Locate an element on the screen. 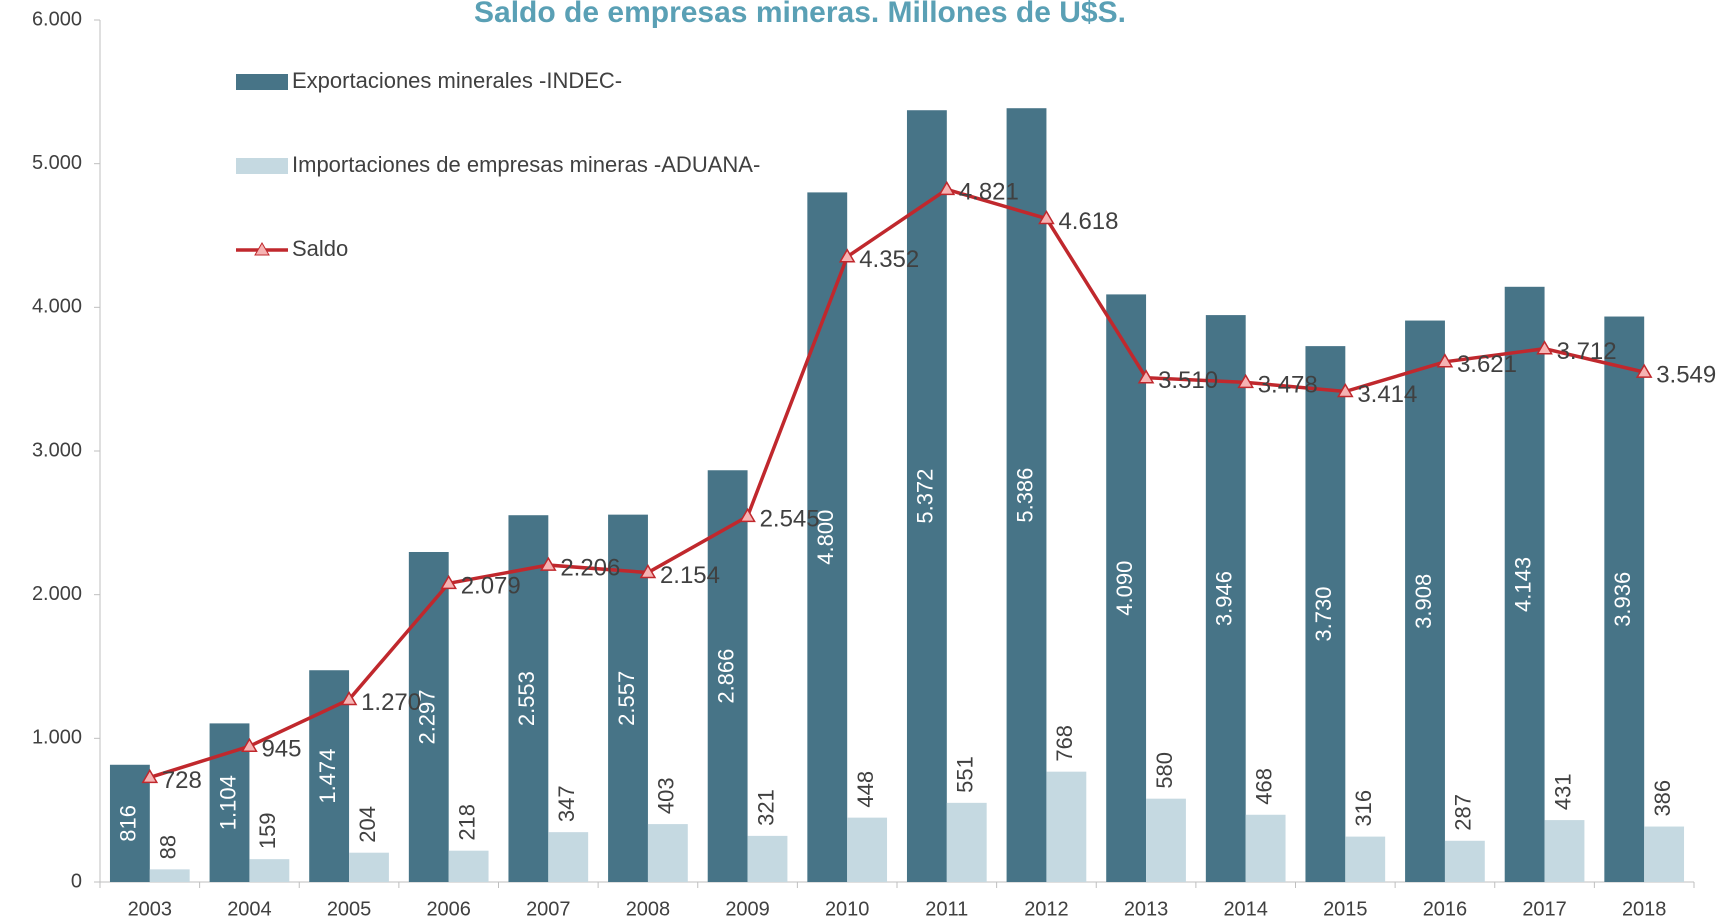  bar-label: 287 is located at coordinates (1463, 812).